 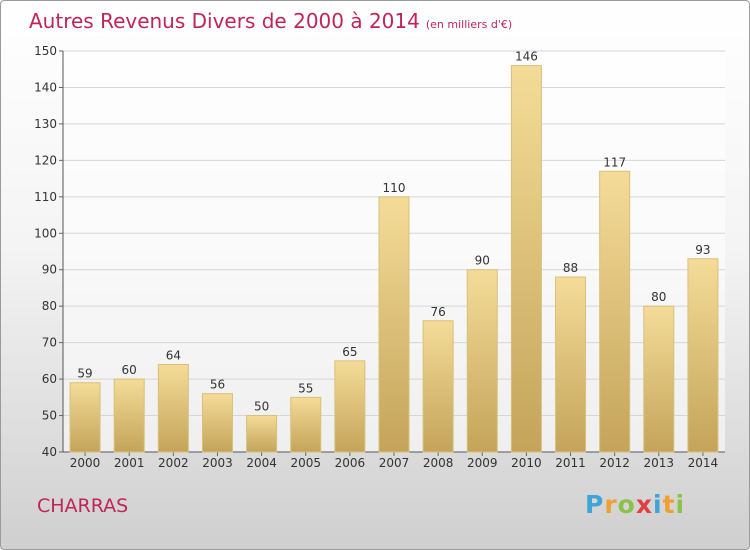 What do you see at coordinates (217, 463) in the screenshot?
I see `x-tick-label: 2003` at bounding box center [217, 463].